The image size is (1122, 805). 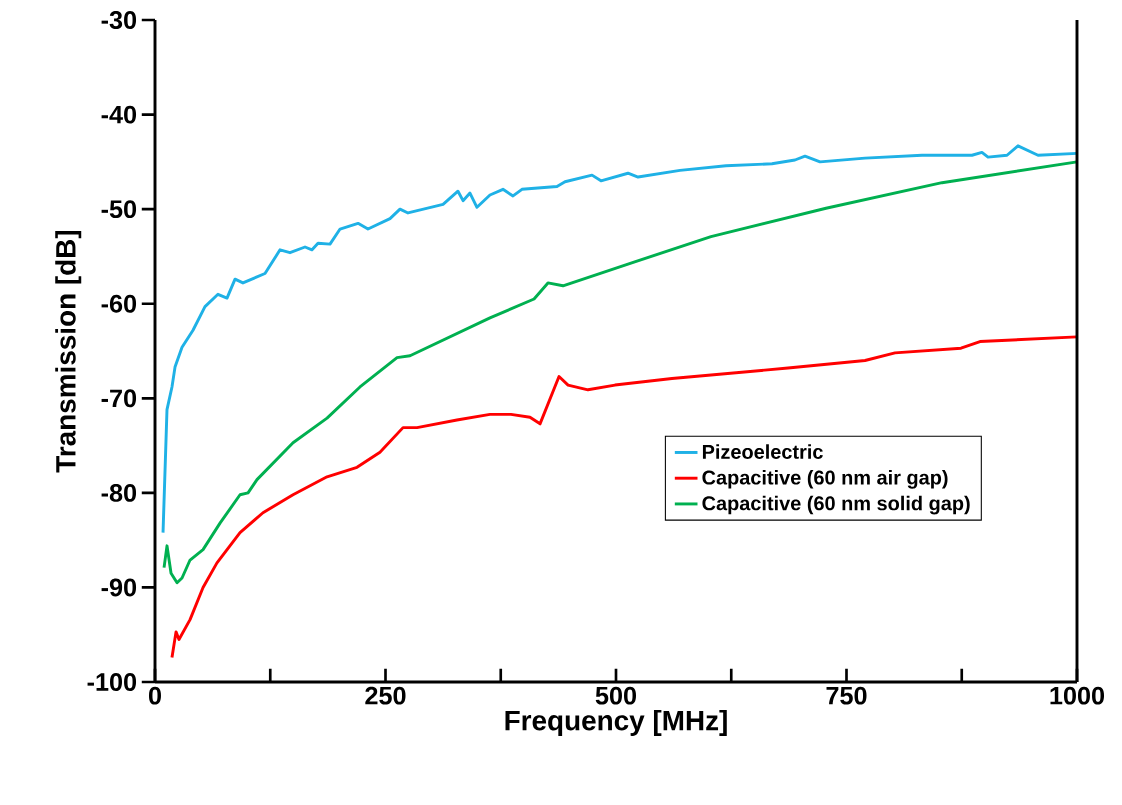 I want to click on x-tick-label: 500, so click(x=616, y=695).